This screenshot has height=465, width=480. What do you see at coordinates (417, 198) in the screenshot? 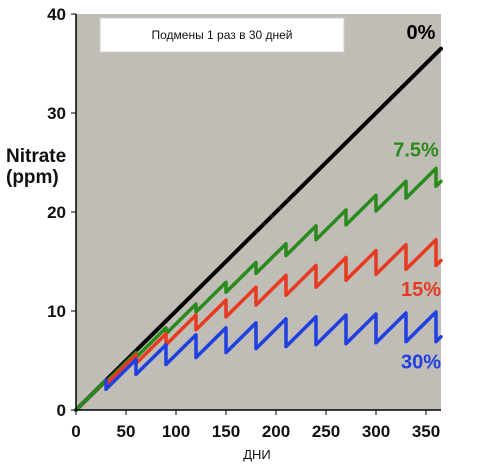
I see `series-labels: 0% 7.5% 15% 30%` at bounding box center [417, 198].